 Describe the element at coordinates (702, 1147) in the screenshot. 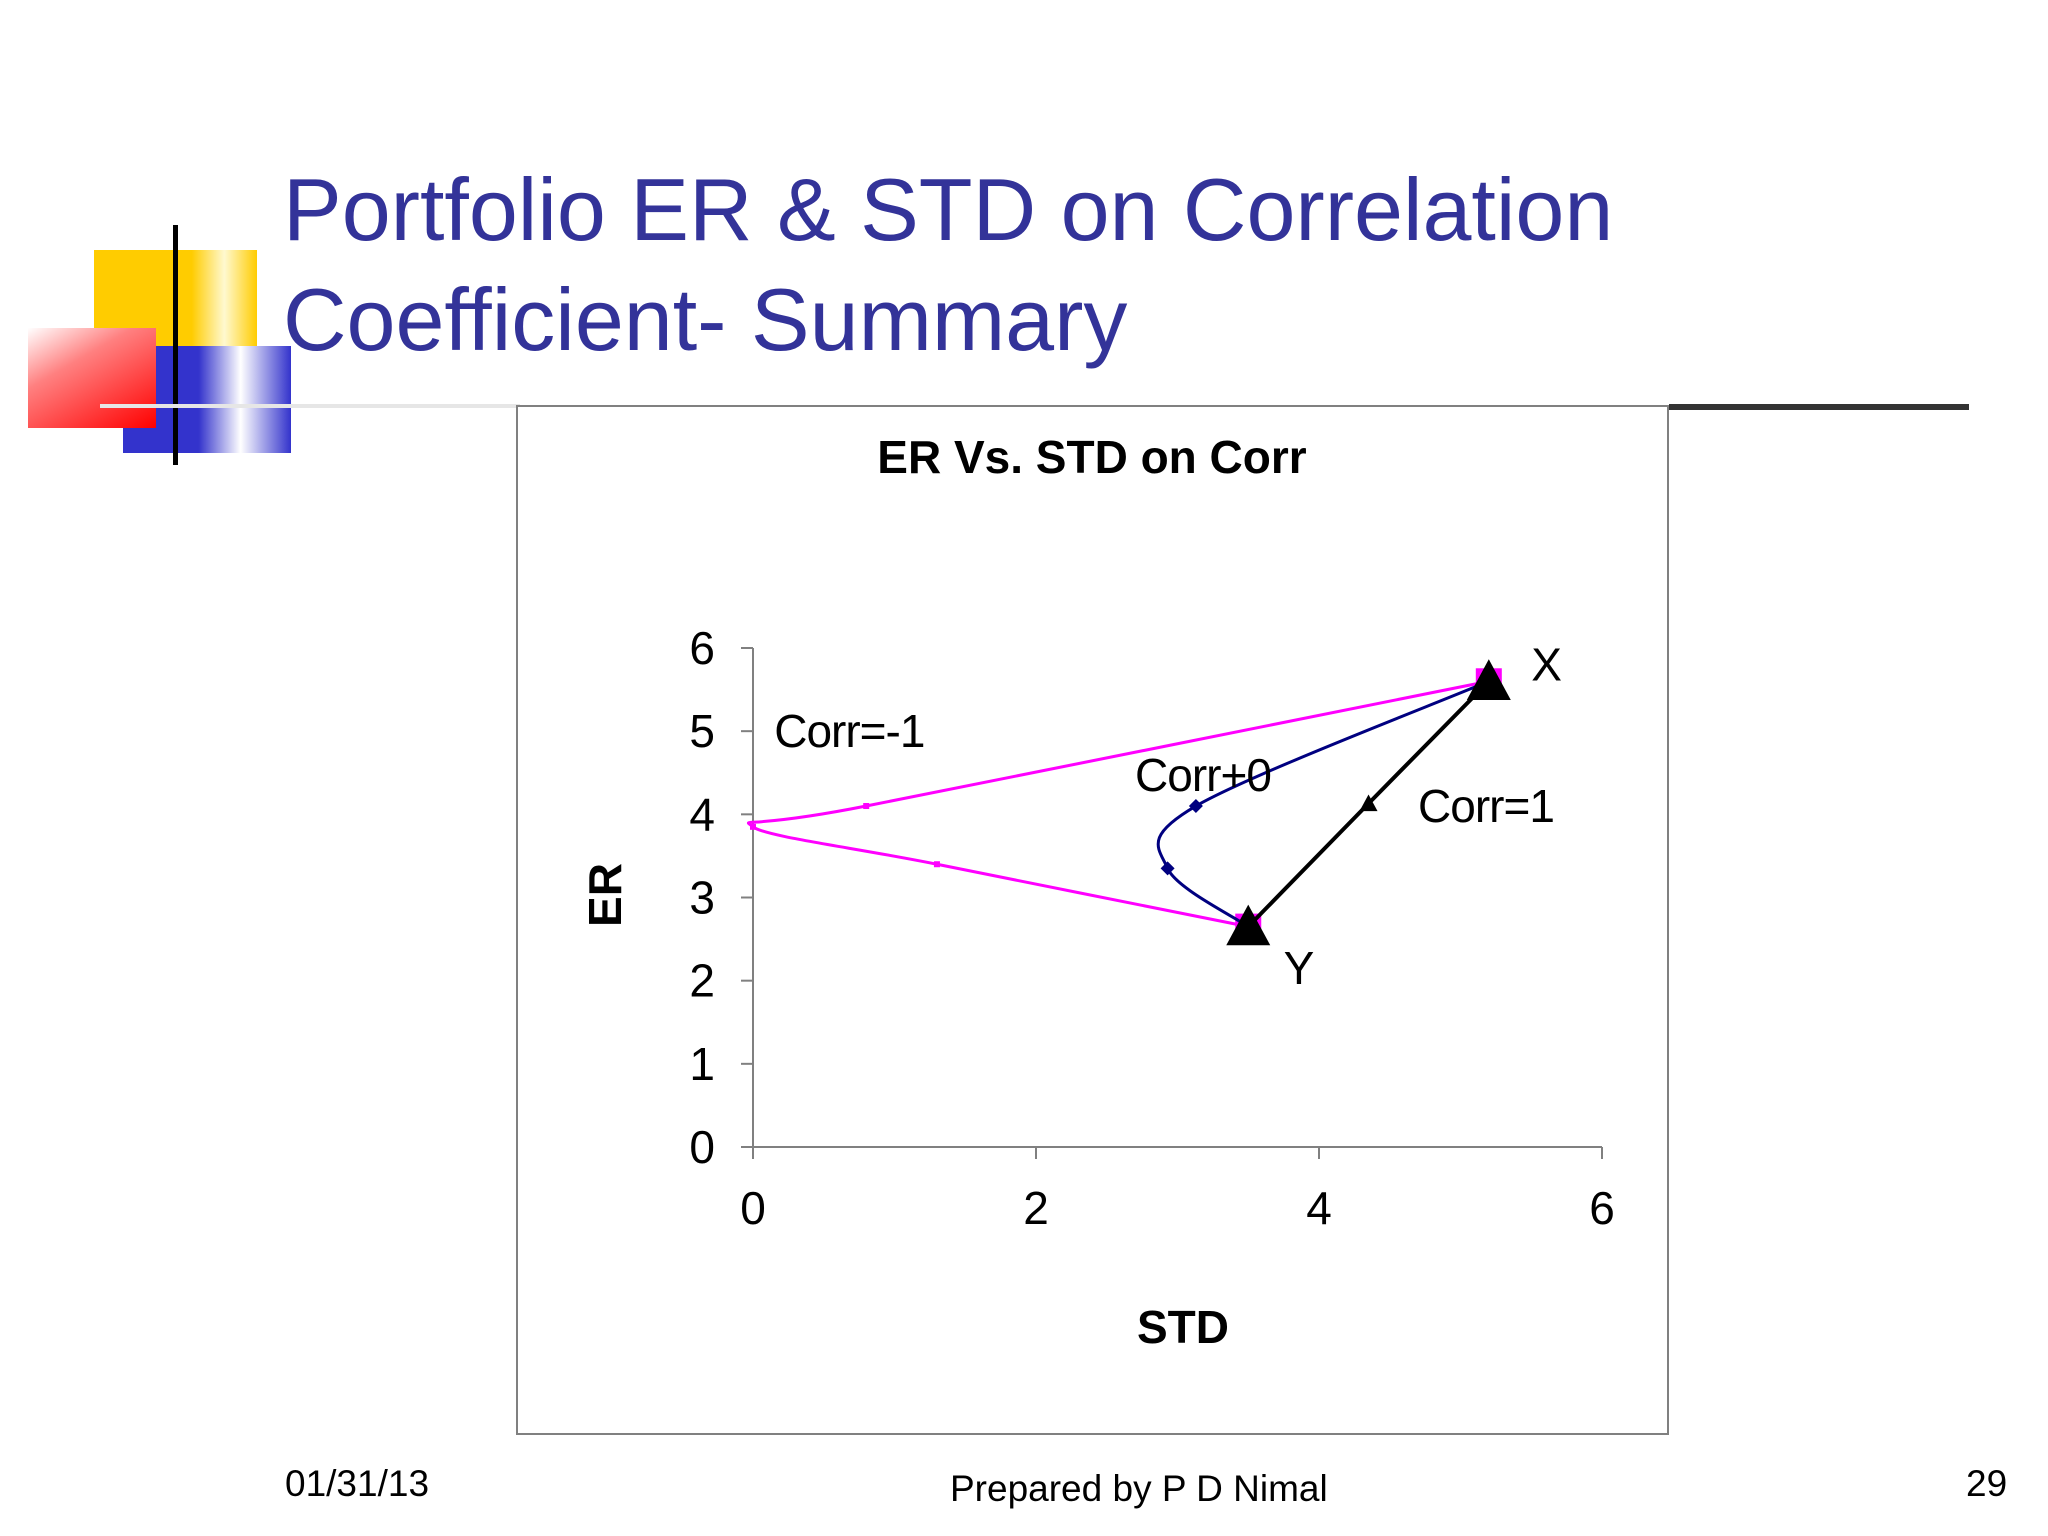

I see `y-tick-label: 0` at that location.